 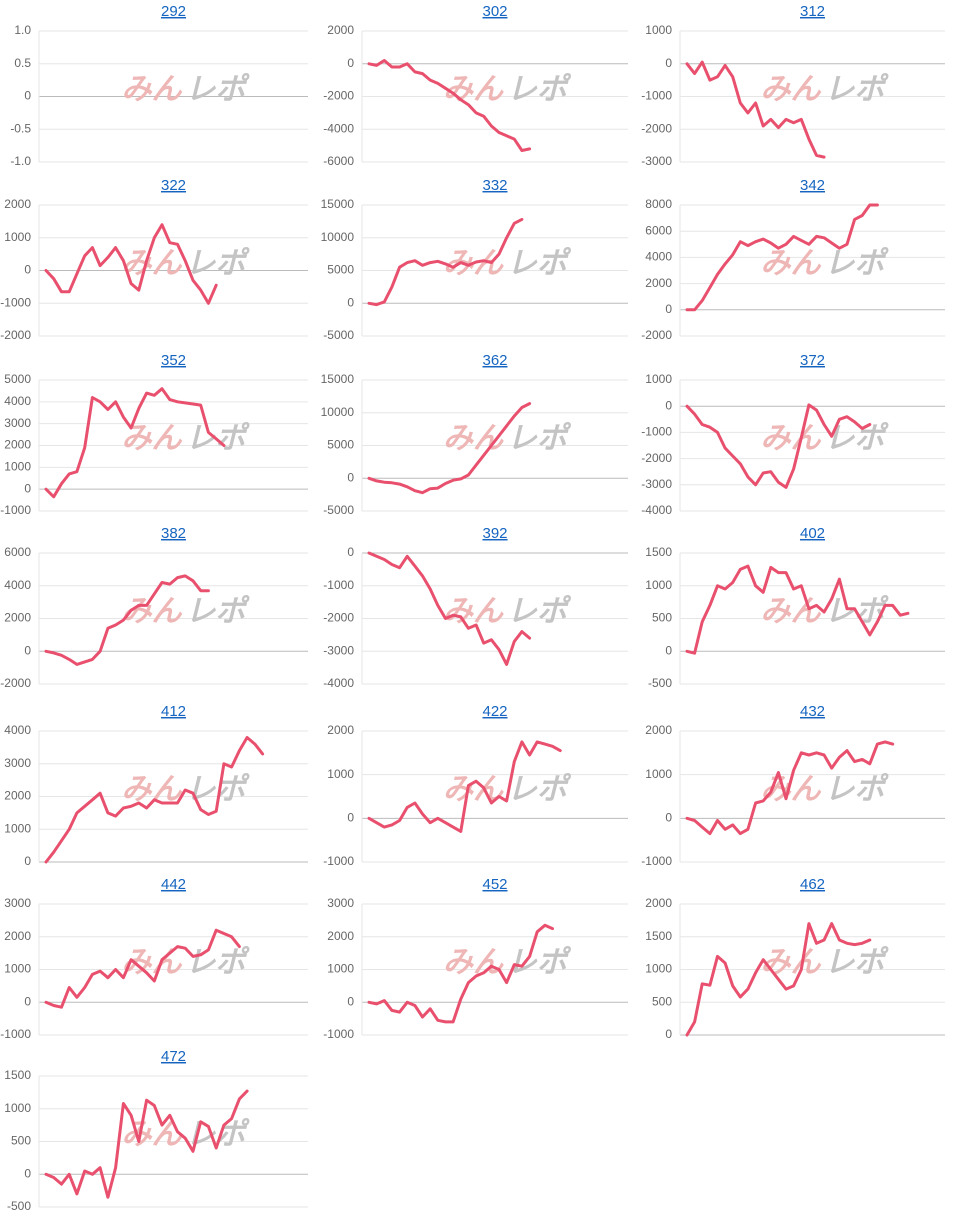 What do you see at coordinates (812, 11) in the screenshot?
I see `chart-title: 312` at bounding box center [812, 11].